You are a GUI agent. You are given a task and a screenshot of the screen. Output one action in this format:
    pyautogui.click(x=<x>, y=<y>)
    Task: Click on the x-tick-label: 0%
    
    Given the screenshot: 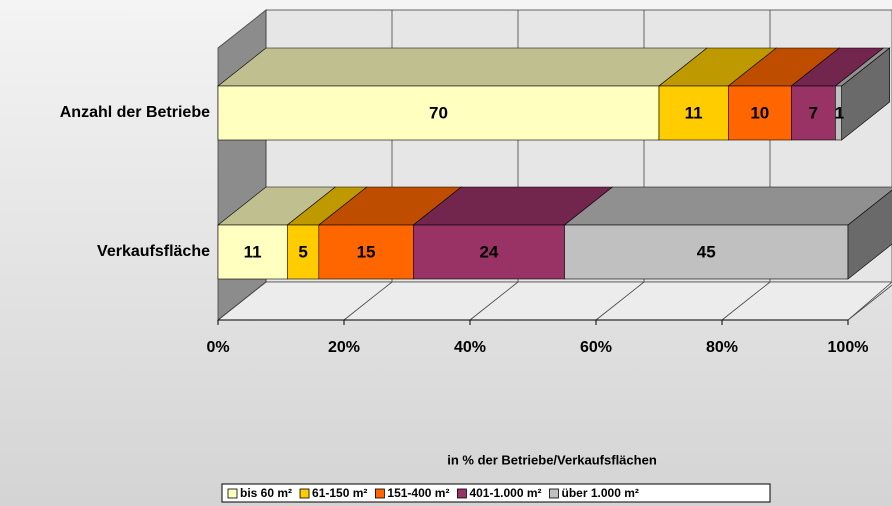 What is the action you would take?
    pyautogui.click(x=217, y=347)
    